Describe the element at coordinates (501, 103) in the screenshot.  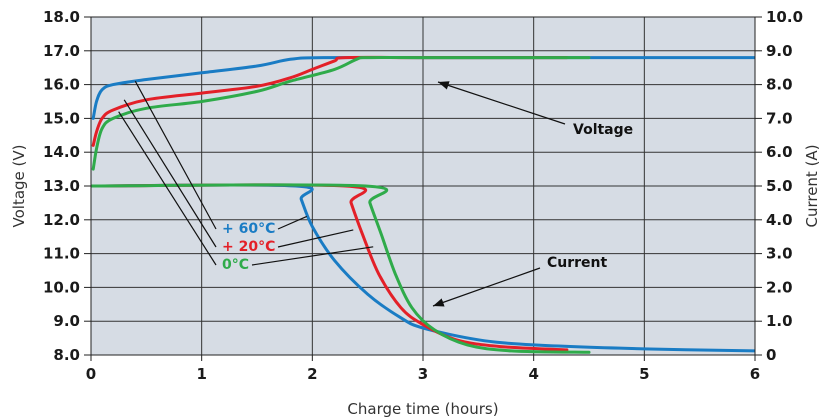
I see `voltage-arrow` at that location.